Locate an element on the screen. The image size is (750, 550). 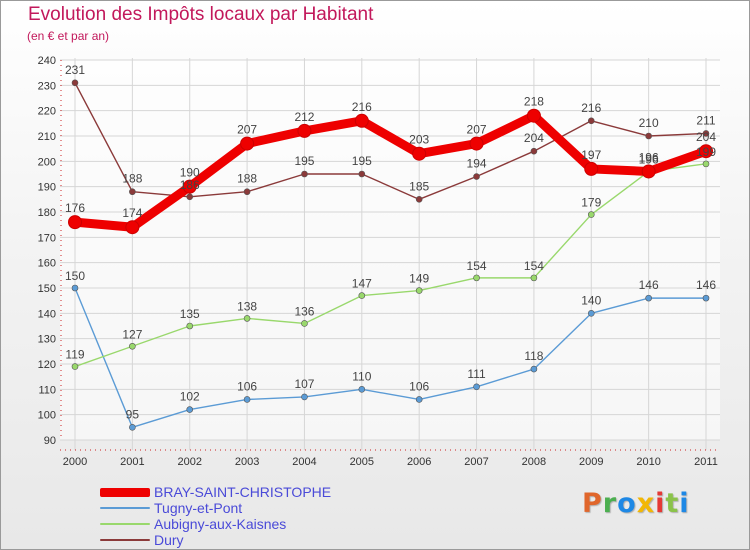
data-label: 210 is located at coordinates (649, 123).